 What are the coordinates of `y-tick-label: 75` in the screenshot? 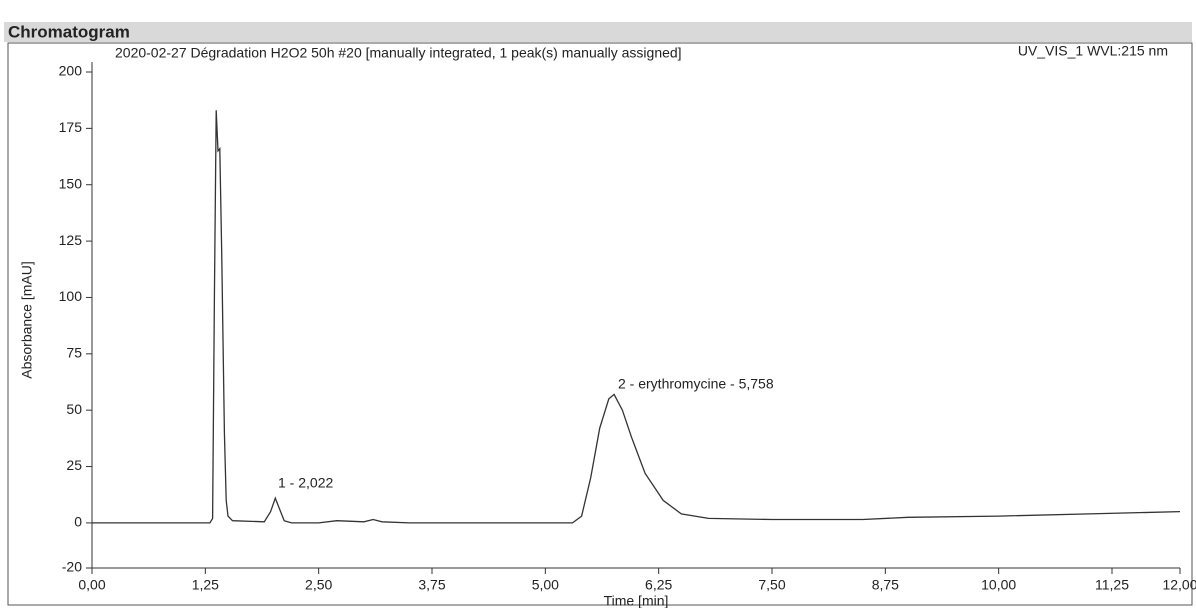 It's located at (74, 353).